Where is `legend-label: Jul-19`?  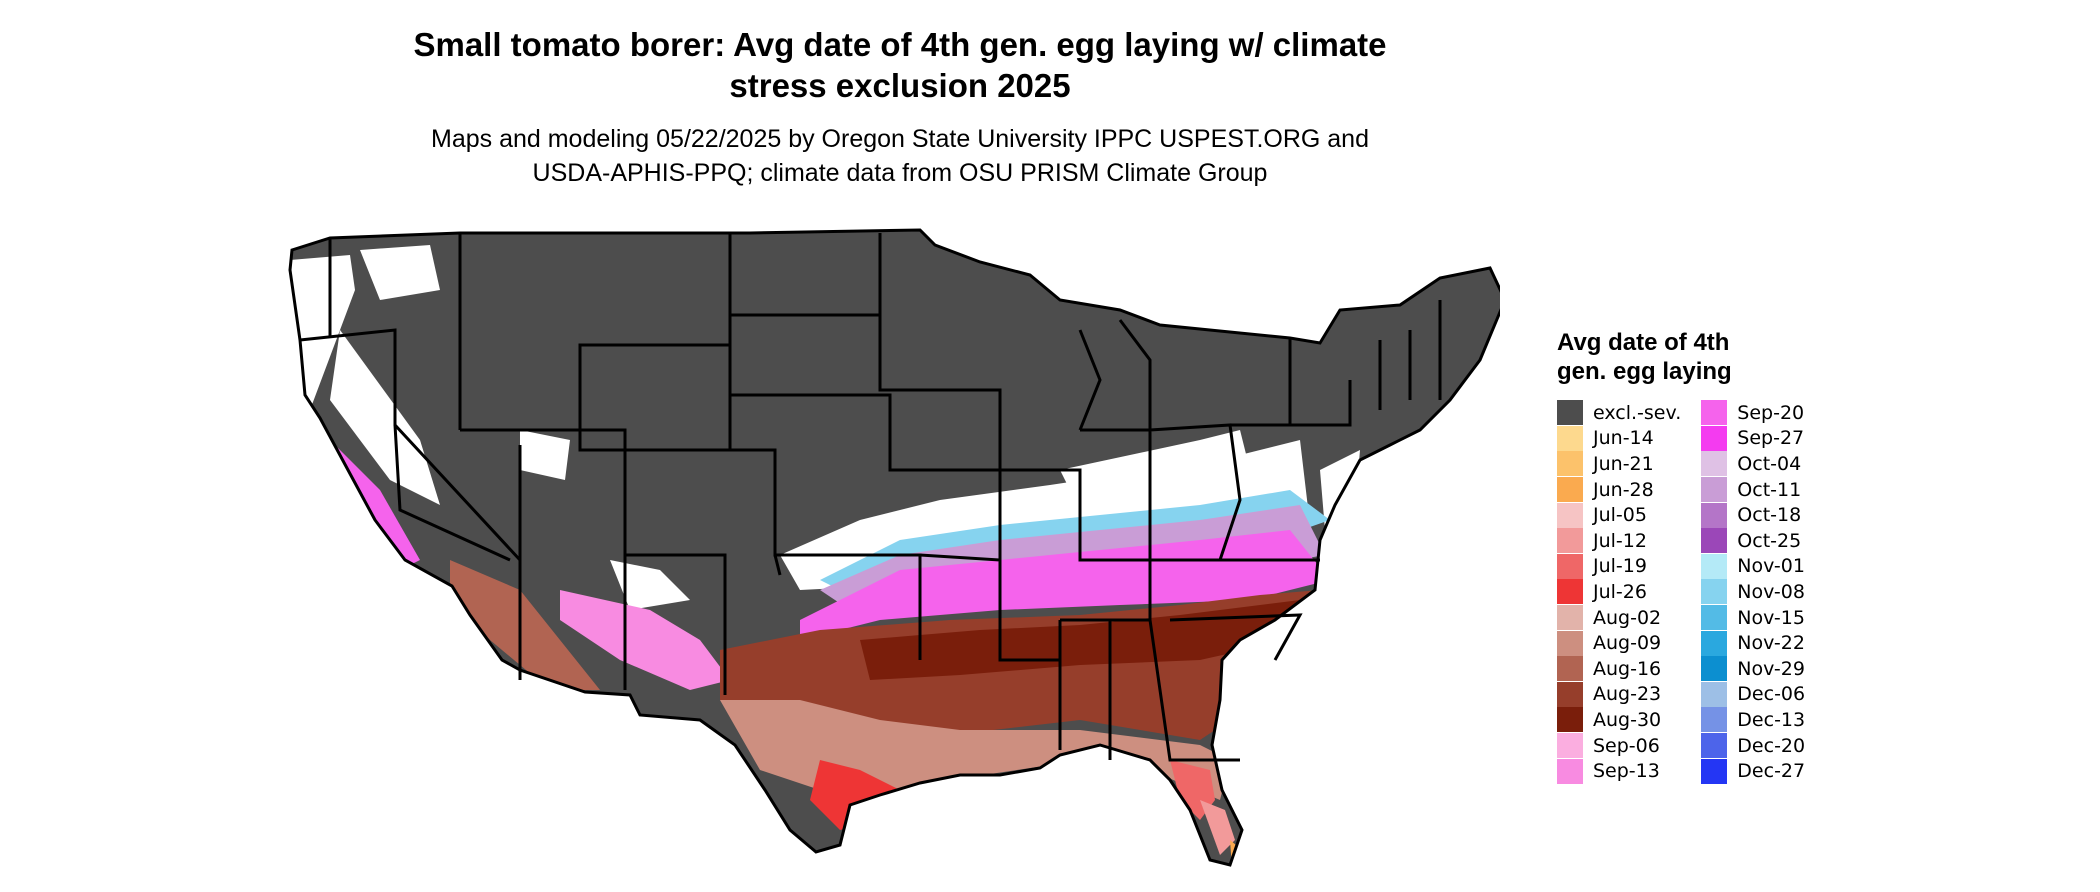 legend-label: Jul-19 is located at coordinates (1620, 566).